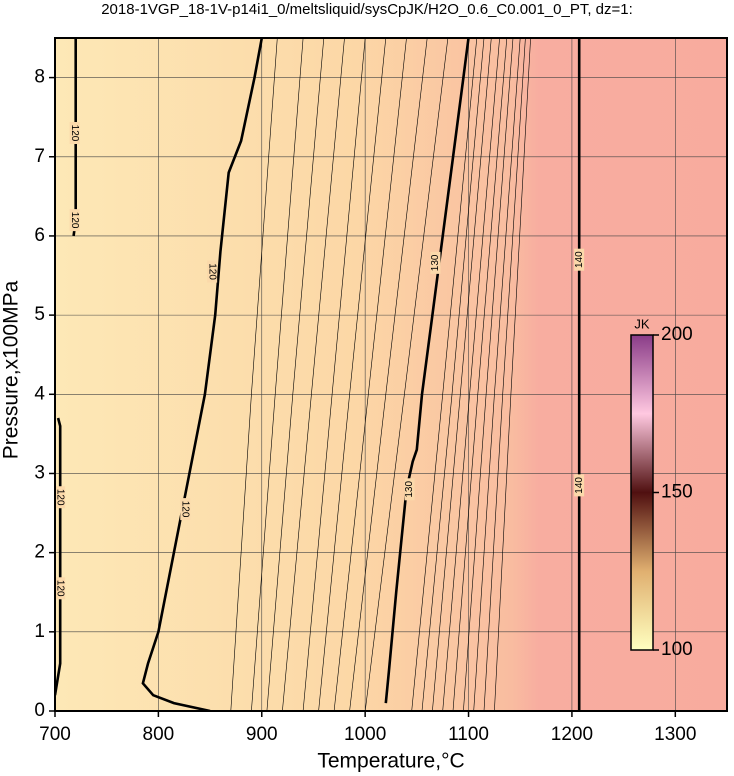 This screenshot has height=776, width=734. Describe the element at coordinates (677, 334) in the screenshot. I see `colorbar-tick-label: 200` at that location.